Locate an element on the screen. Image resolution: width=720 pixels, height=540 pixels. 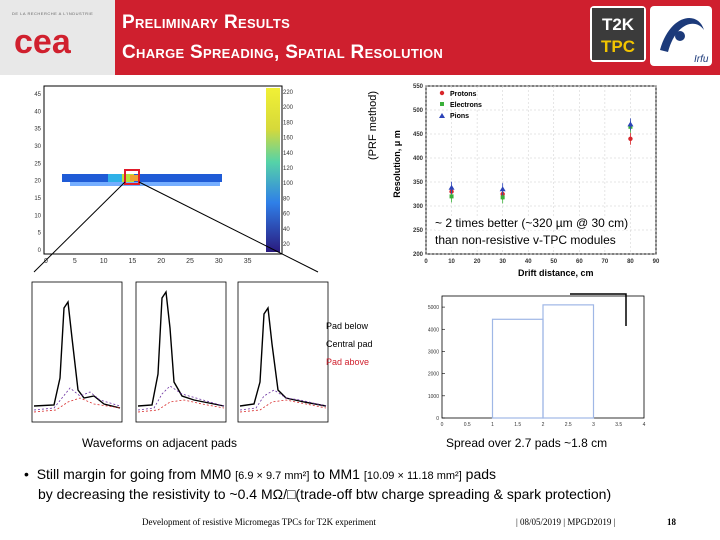
heatmap-y-tick: 5 is located at coordinates (40, 234).